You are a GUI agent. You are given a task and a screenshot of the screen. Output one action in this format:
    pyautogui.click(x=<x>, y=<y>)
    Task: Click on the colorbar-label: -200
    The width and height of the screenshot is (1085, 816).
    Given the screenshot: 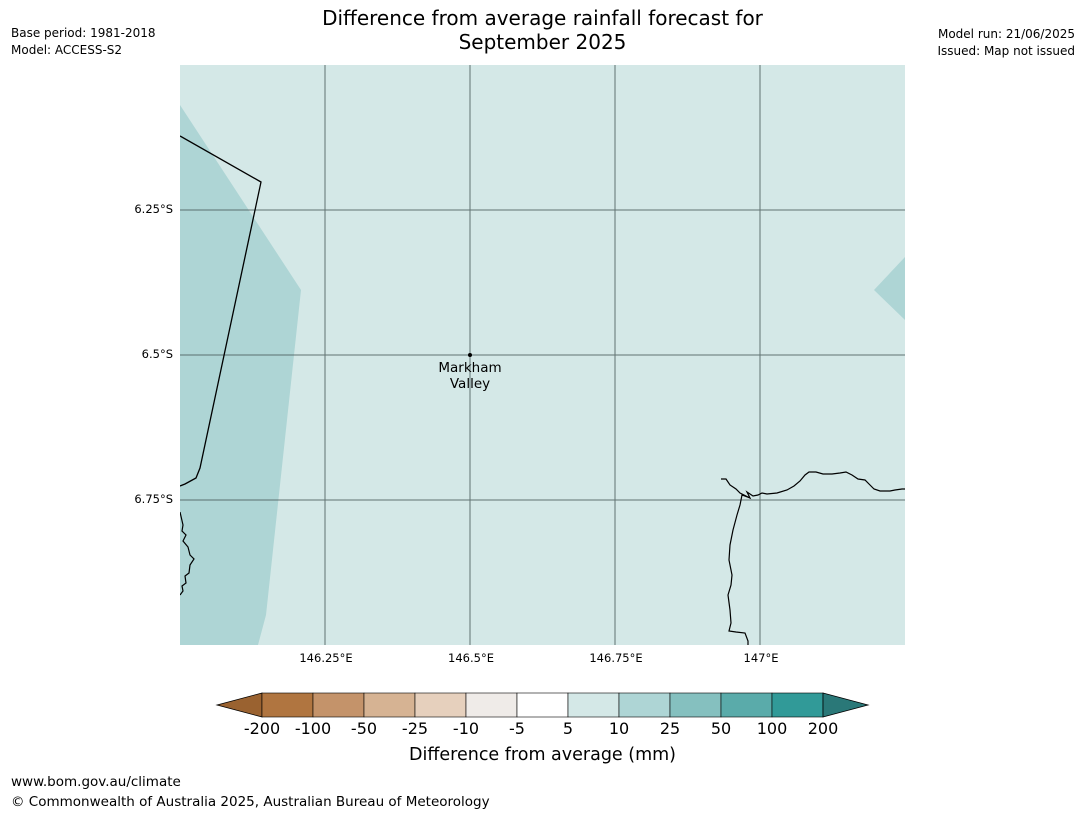 What is the action you would take?
    pyautogui.click(x=262, y=728)
    